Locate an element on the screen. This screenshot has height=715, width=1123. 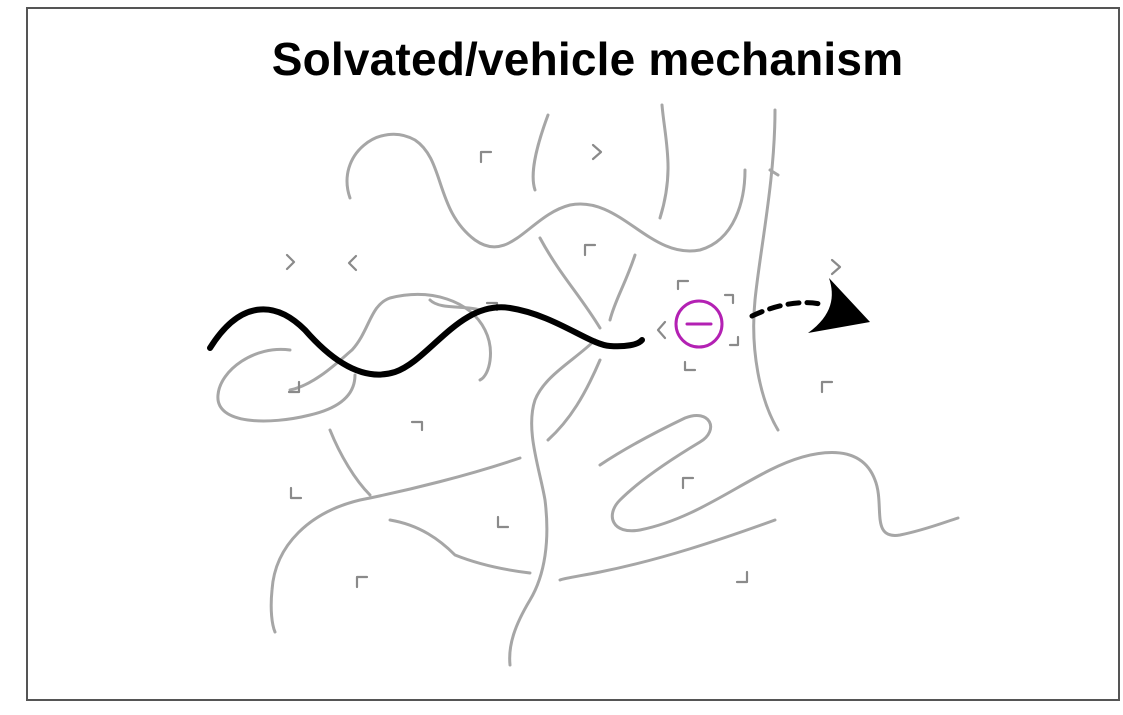
diagram-title: Solvated/vehicle mechanism is located at coordinates (587, 59).